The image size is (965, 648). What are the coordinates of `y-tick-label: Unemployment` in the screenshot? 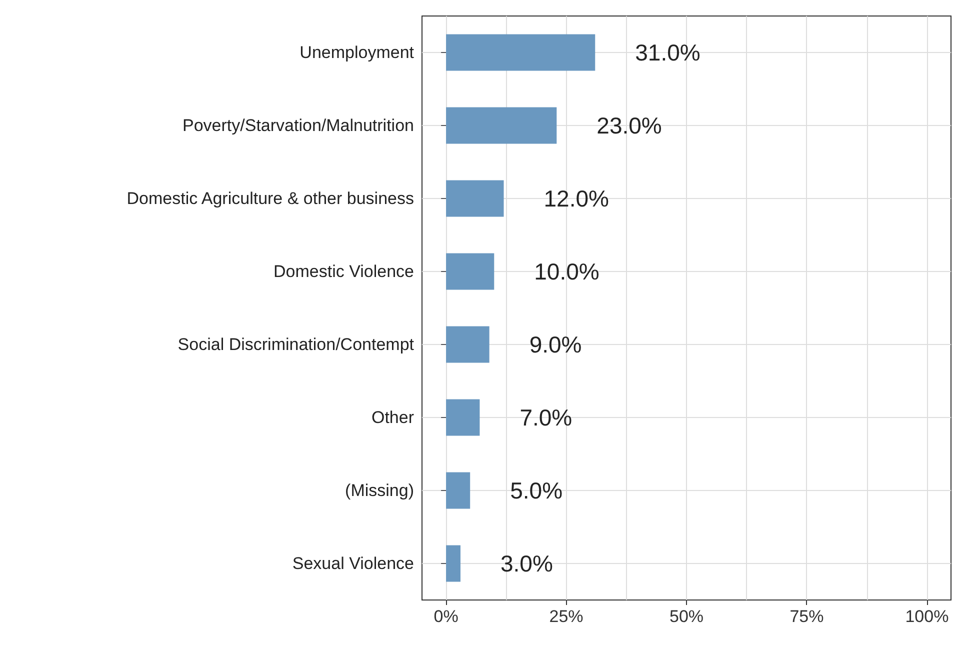 It's located at (357, 52).